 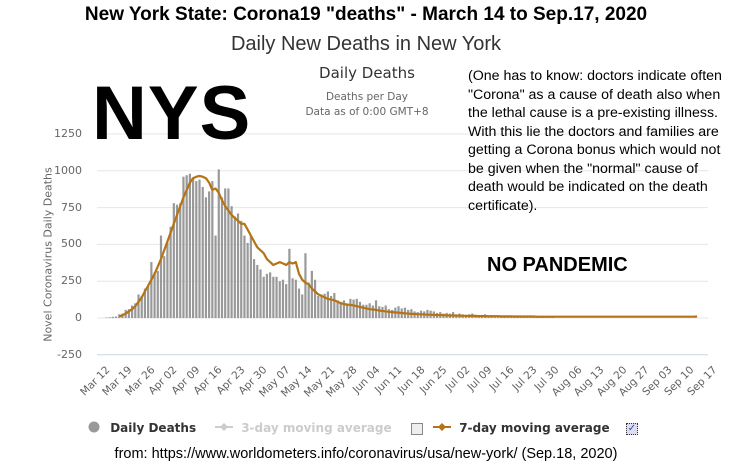 What do you see at coordinates (557, 265) in the screenshot?
I see `no-pandemic-stamp: NO PANDEMIC` at bounding box center [557, 265].